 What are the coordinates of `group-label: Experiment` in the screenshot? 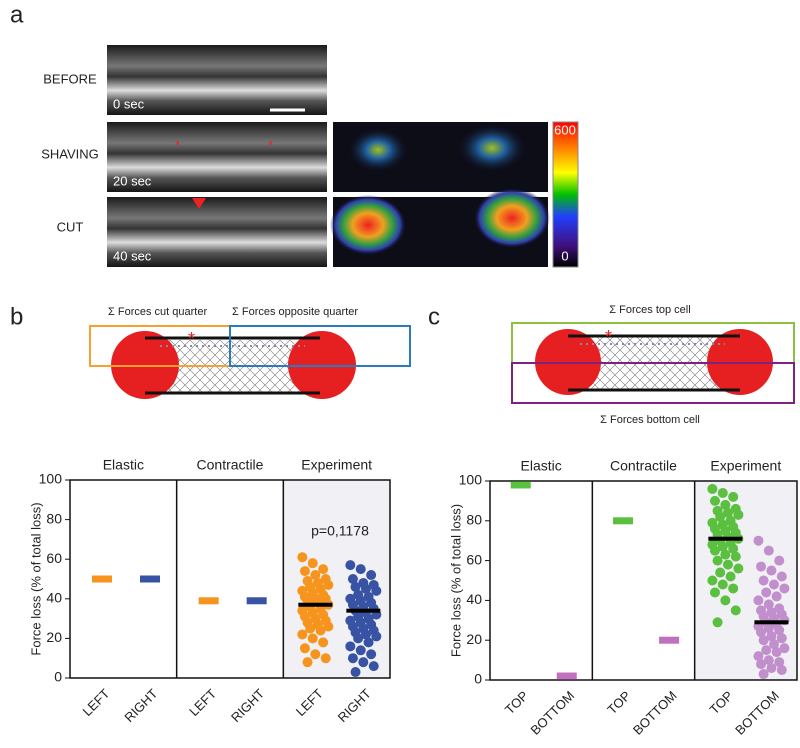 It's located at (745, 466).